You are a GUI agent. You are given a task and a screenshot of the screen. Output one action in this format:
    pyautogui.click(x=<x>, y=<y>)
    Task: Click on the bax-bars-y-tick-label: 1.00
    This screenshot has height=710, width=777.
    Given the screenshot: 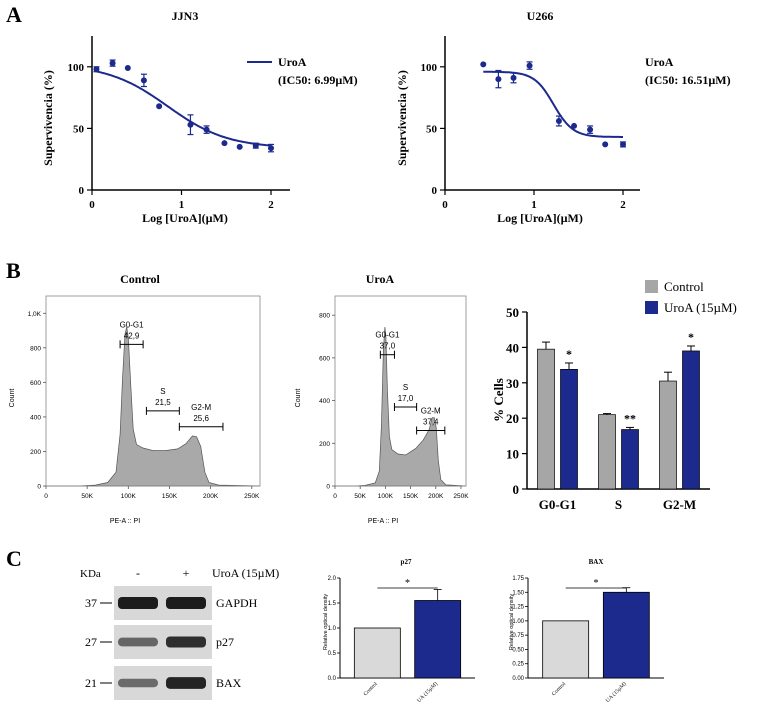 What is the action you would take?
    pyautogui.click(x=518, y=622)
    